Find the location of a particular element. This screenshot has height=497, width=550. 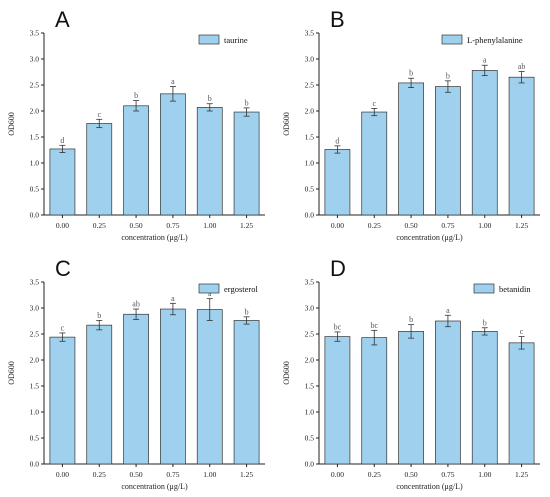

legend-label: ergosterol is located at coordinates (241, 289).